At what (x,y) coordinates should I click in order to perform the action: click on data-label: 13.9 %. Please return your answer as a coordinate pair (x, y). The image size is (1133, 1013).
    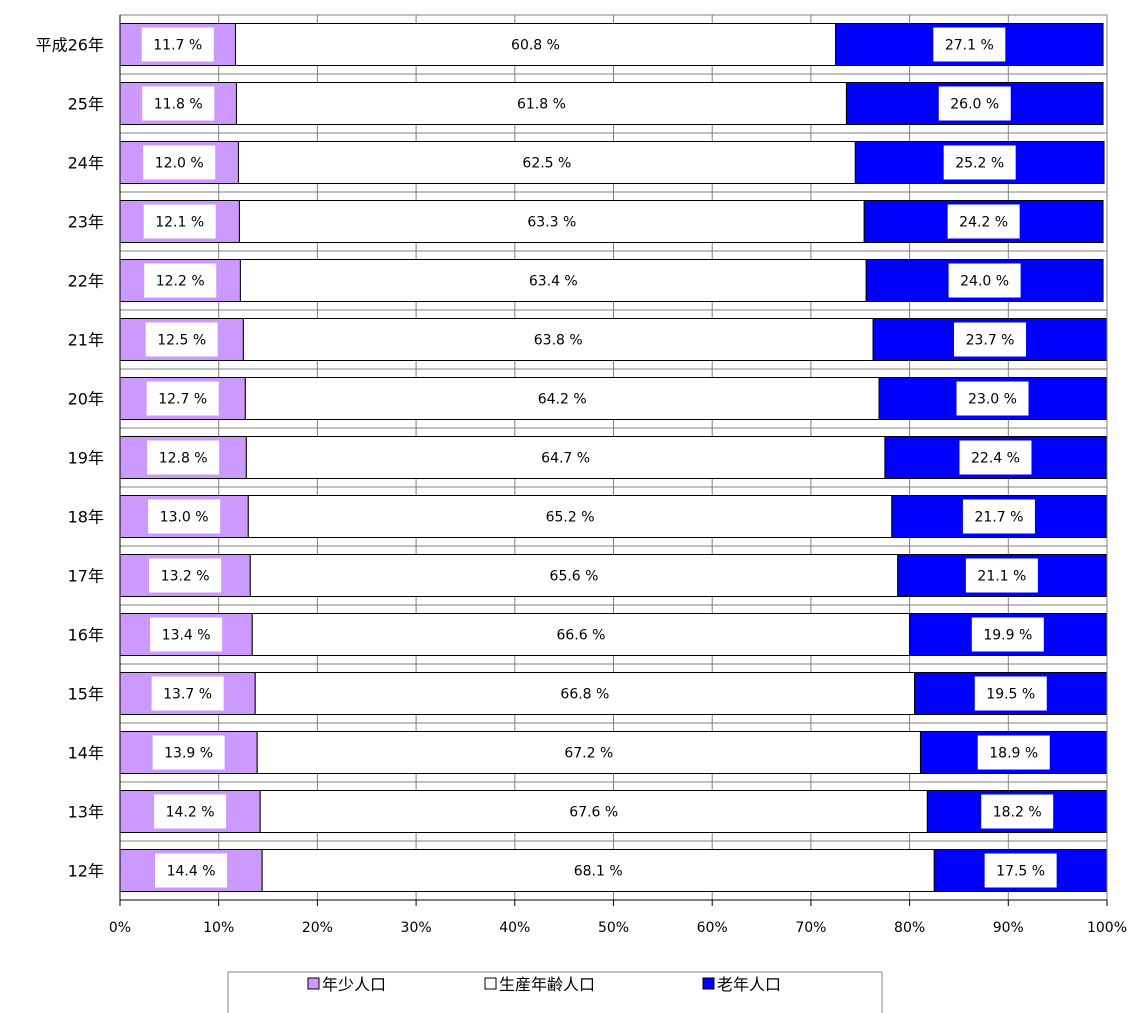
    Looking at the image, I should click on (188, 754).